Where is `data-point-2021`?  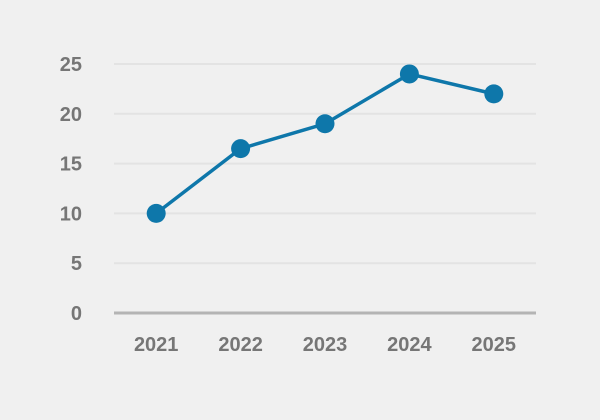
data-point-2021 is located at coordinates (156, 213).